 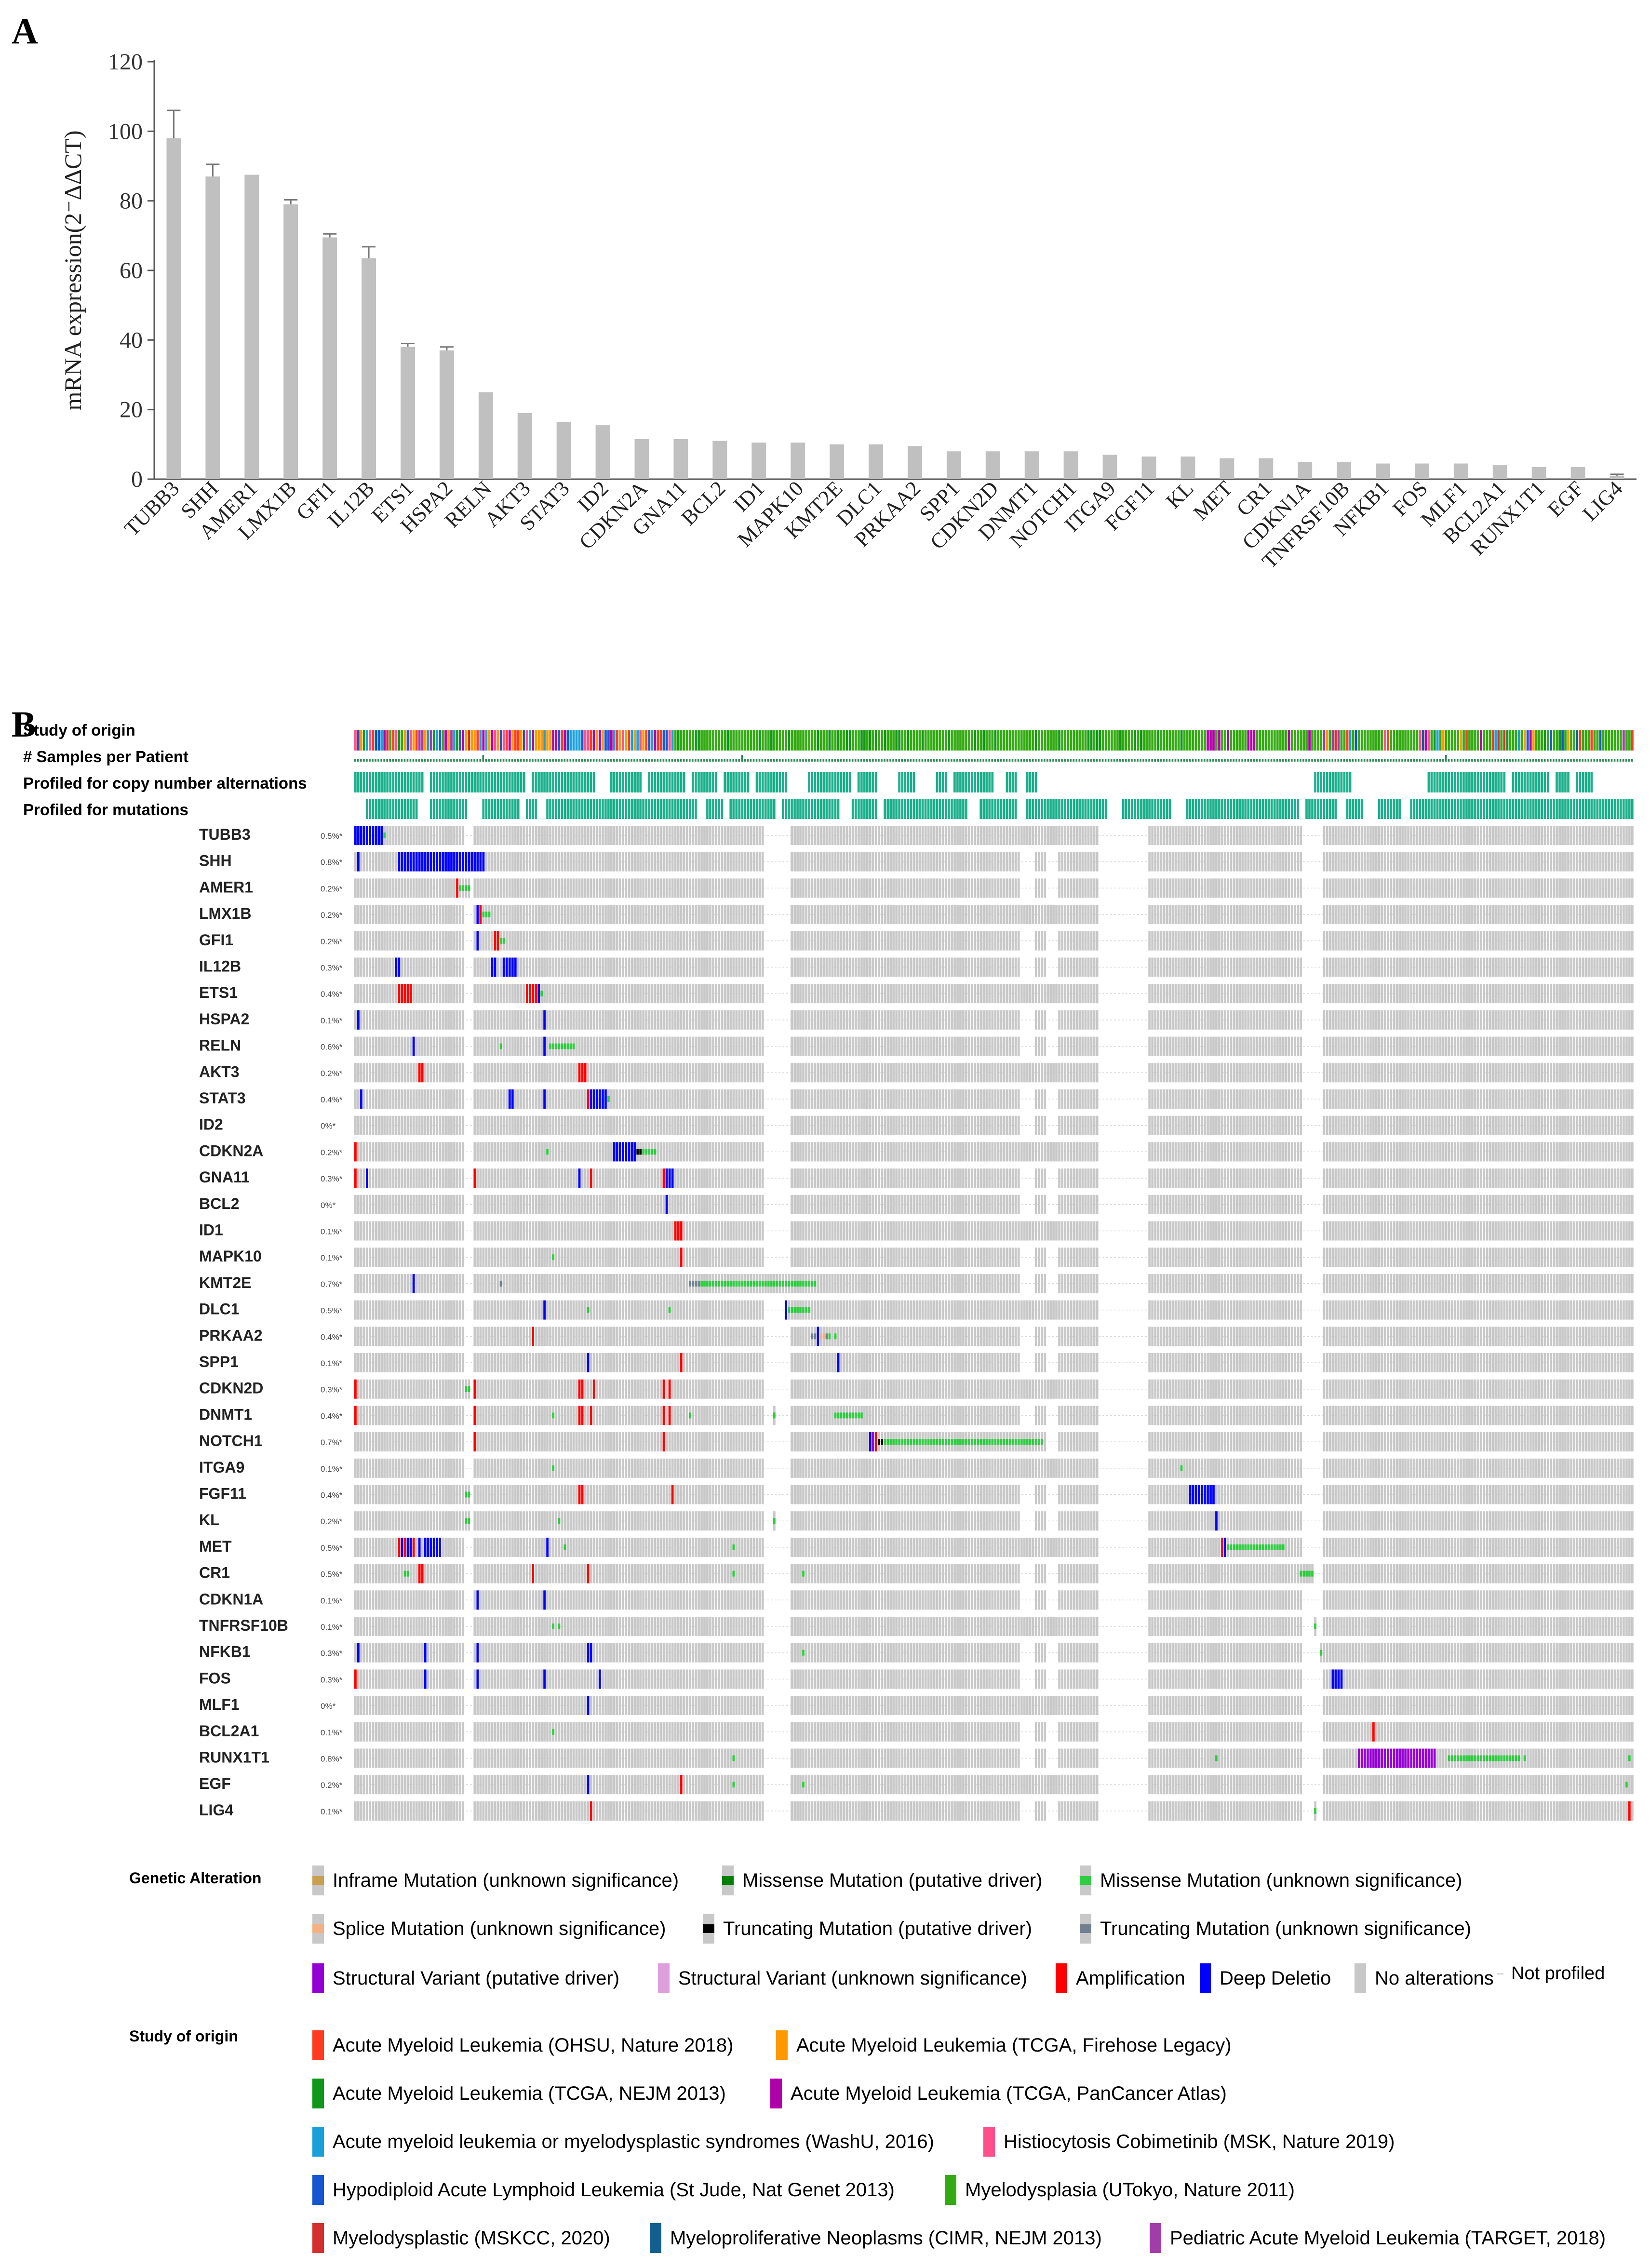 What do you see at coordinates (332, 888) in the screenshot?
I see `gene-percent: 0.2%*` at bounding box center [332, 888].